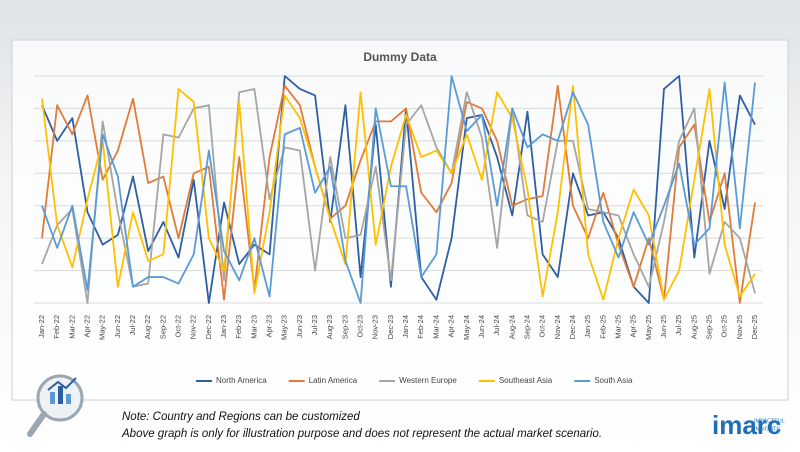 This screenshot has height=452, width=800. What do you see at coordinates (542, 326) in the screenshot?
I see `x-tick-label: Oct-24` at bounding box center [542, 326].